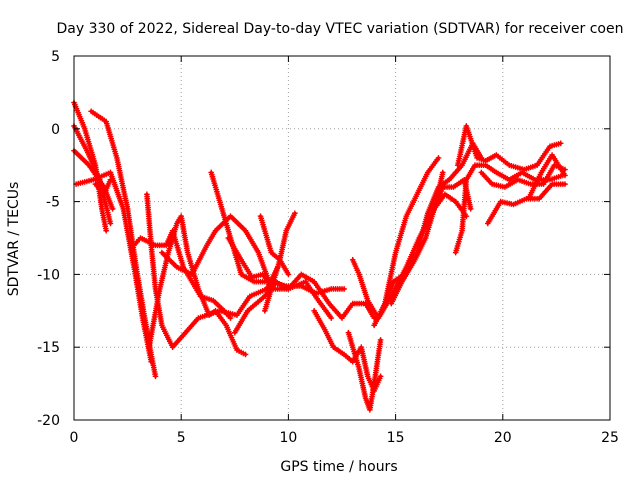 This screenshot has width=640, height=480. What do you see at coordinates (181, 438) in the screenshot?
I see `x-tick-label: 5` at bounding box center [181, 438].